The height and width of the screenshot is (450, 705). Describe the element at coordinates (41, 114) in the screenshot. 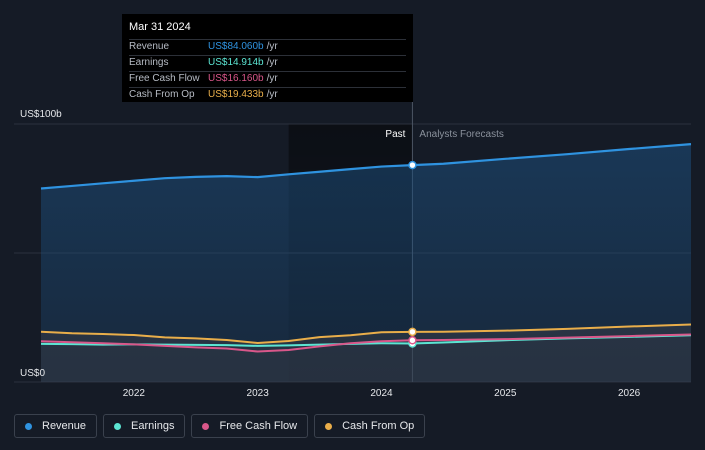

I see `y-axis-label-top: US$100b` at that location.